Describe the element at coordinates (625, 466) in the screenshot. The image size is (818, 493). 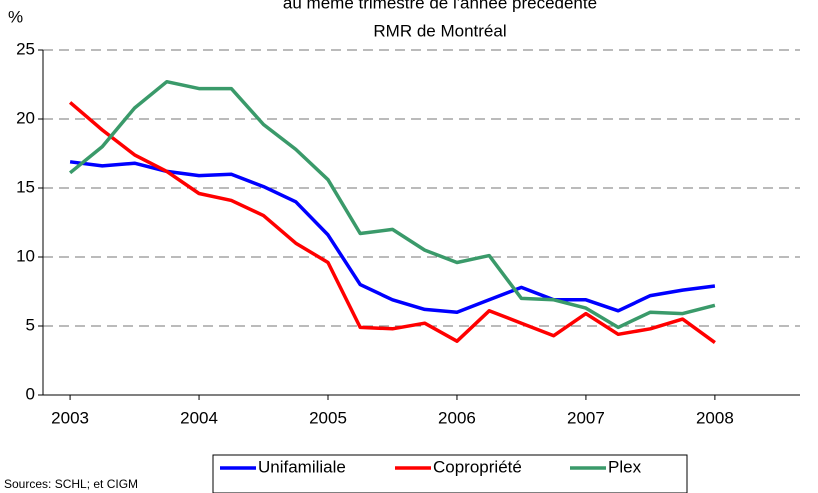
I see `legend-label: Plex` at that location.